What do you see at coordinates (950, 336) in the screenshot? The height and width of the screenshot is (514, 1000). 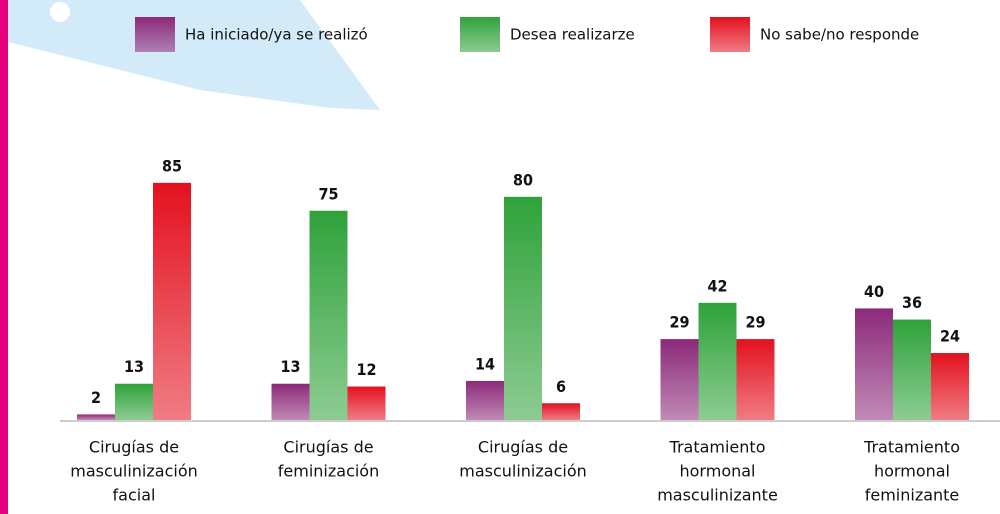 I see `value-label: 24` at bounding box center [950, 336].